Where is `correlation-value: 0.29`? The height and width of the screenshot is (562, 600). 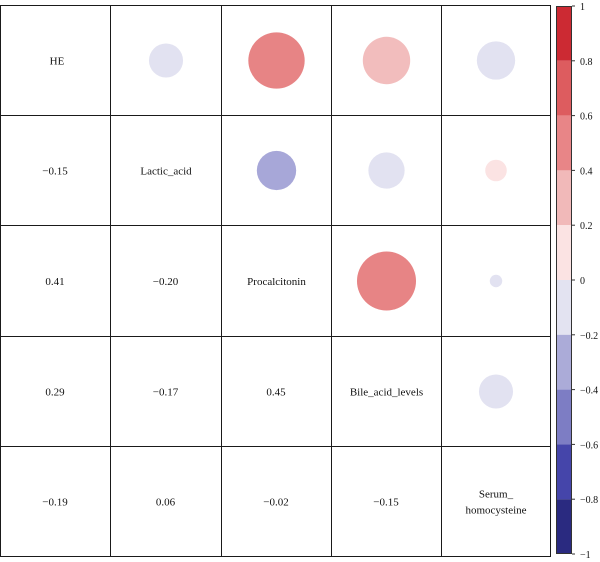
correlation-value: 0.29 is located at coordinates (55, 393).